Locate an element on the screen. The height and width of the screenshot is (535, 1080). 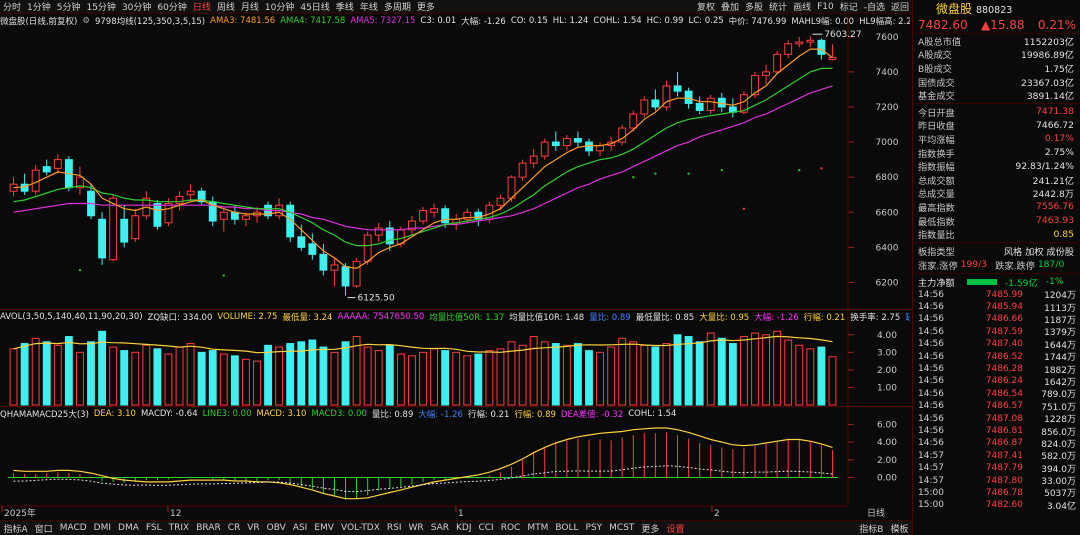
indicator-tab: 更多 is located at coordinates (650, 529).